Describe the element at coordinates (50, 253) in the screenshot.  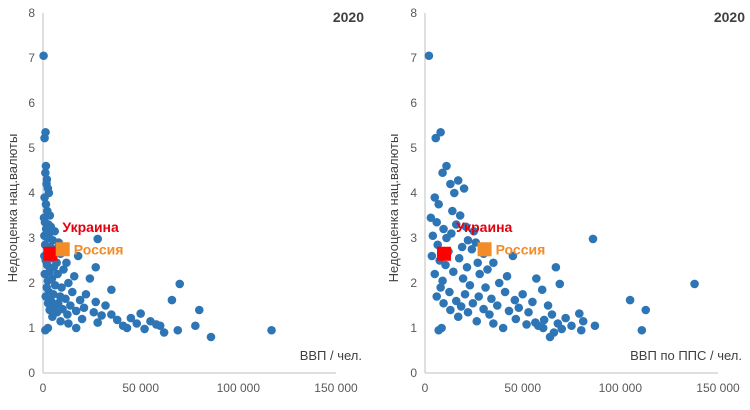
I see `highlight-marker` at that location.